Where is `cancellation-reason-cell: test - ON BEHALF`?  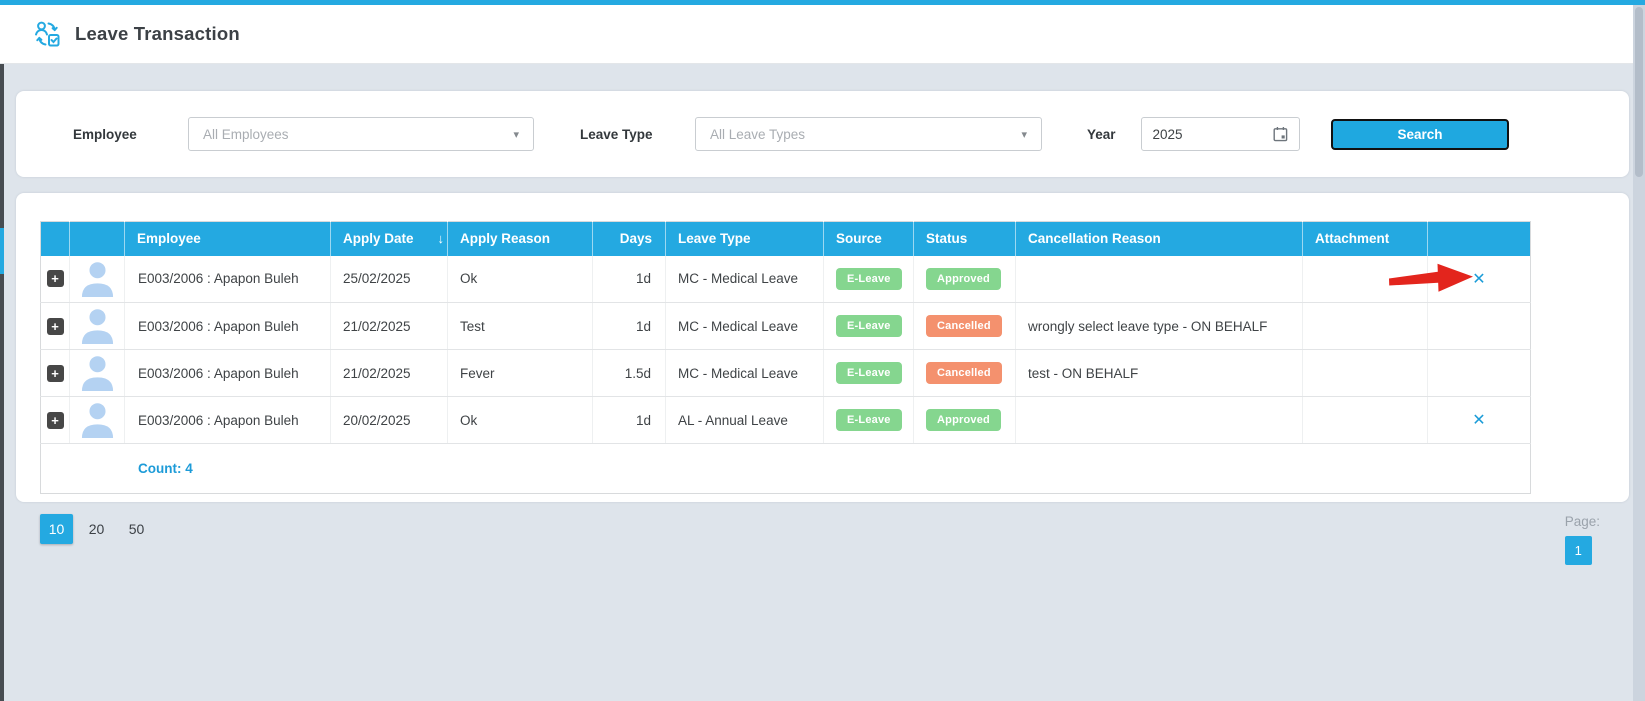 cancellation-reason-cell: test - ON BEHALF is located at coordinates (1159, 373).